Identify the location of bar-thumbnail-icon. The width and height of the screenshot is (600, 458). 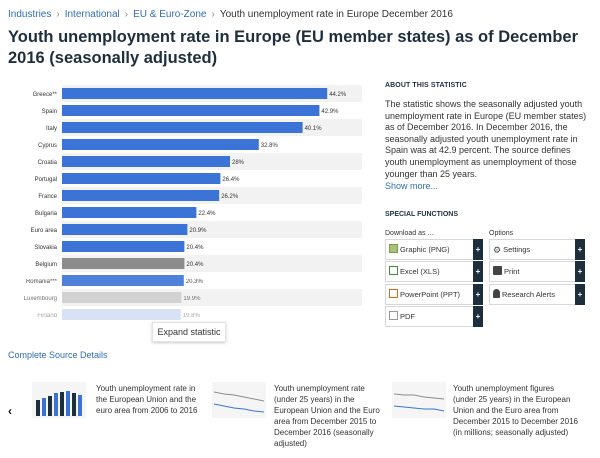
(59, 403).